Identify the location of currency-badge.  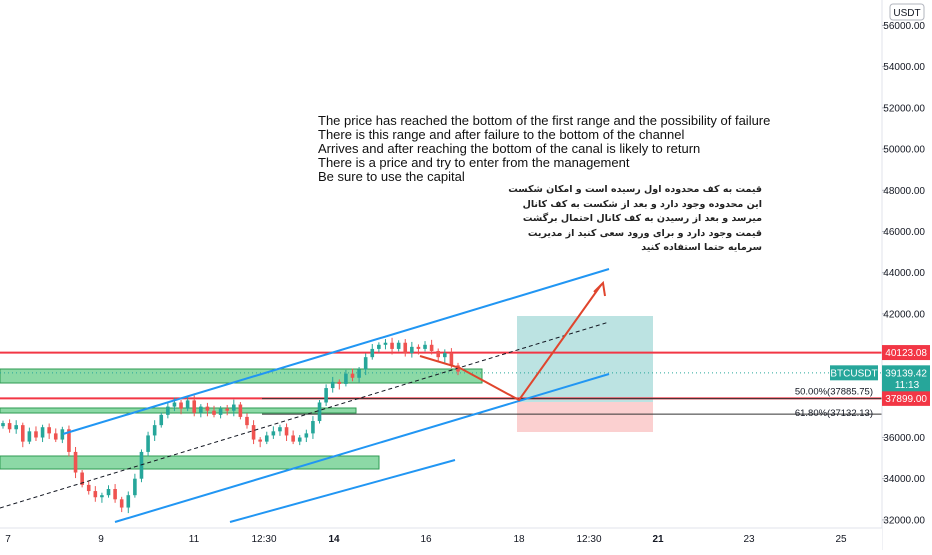
(907, 12).